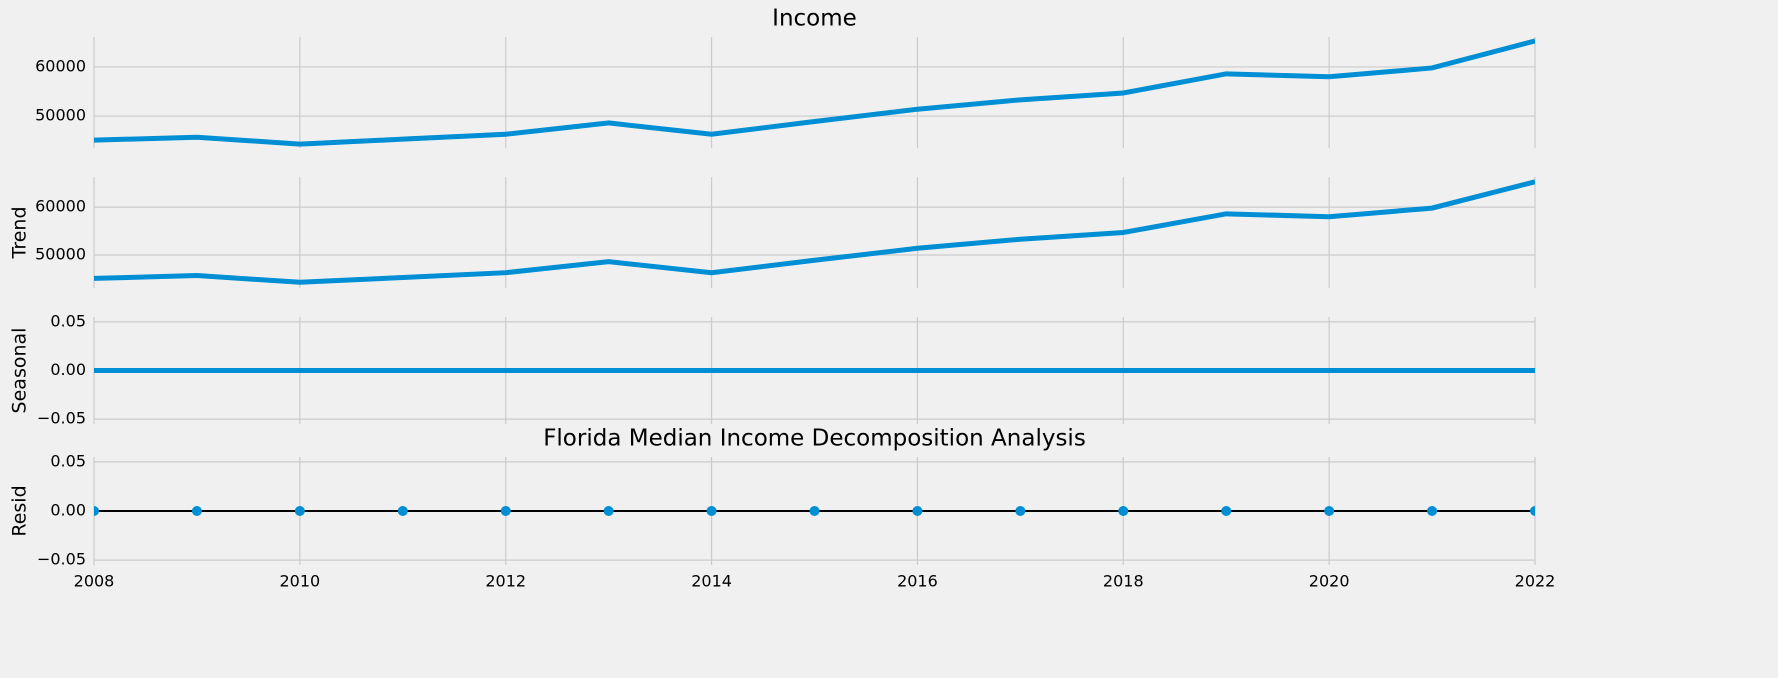  I want to click on x-tick-label: 2018, so click(1123, 581).